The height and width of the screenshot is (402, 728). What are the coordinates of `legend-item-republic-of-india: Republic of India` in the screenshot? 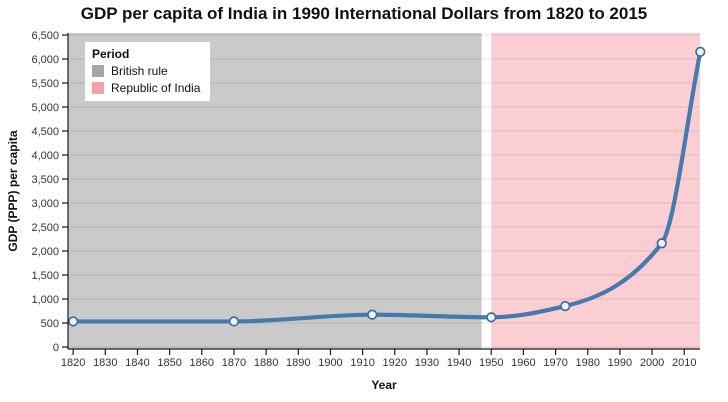 It's located at (146, 88).